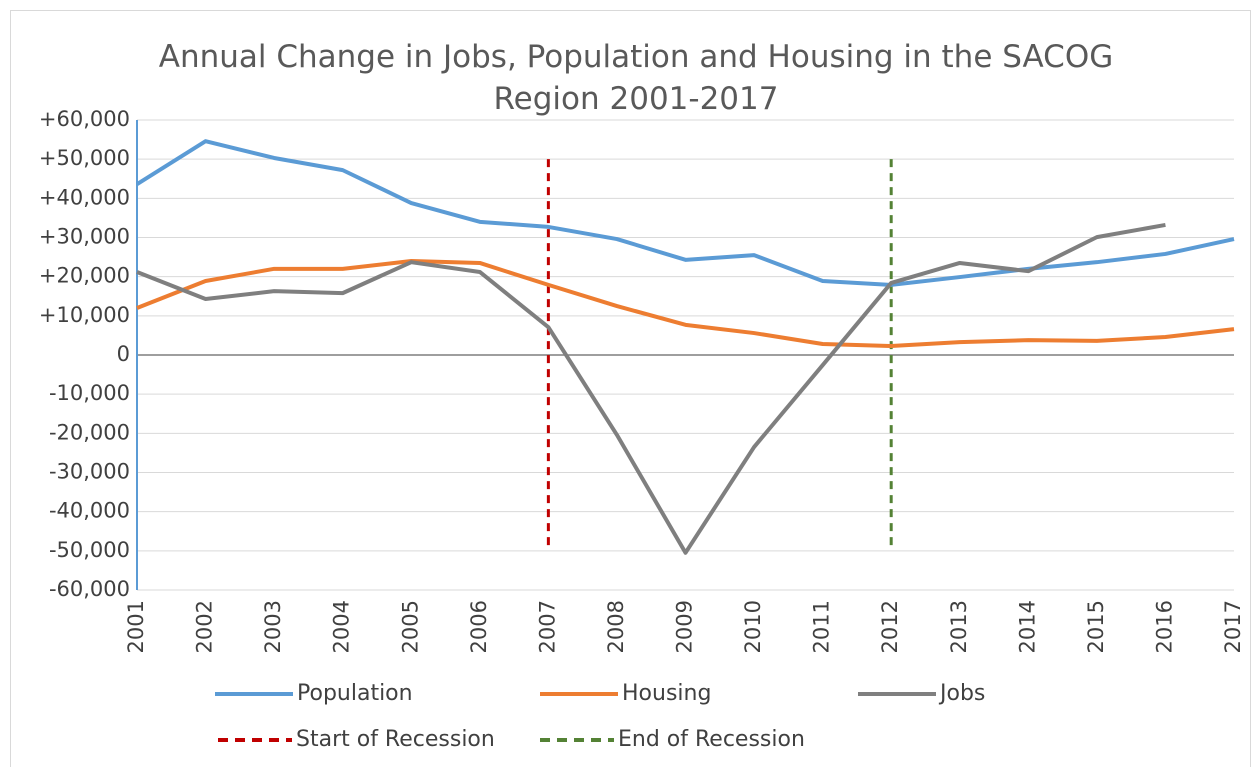  I want to click on series-line, so click(685, 303).